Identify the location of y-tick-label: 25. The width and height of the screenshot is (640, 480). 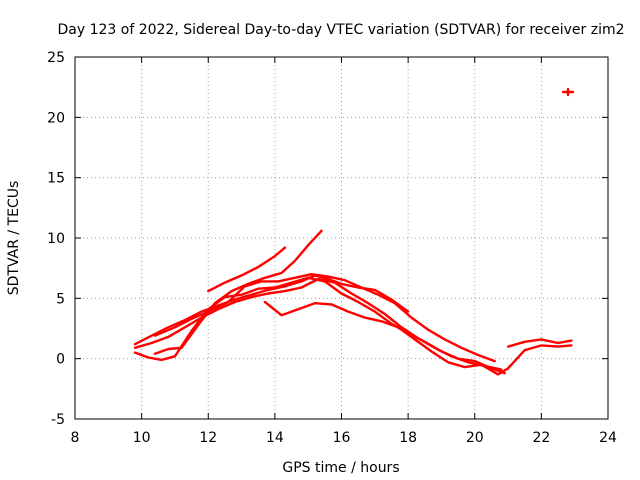
(56, 58).